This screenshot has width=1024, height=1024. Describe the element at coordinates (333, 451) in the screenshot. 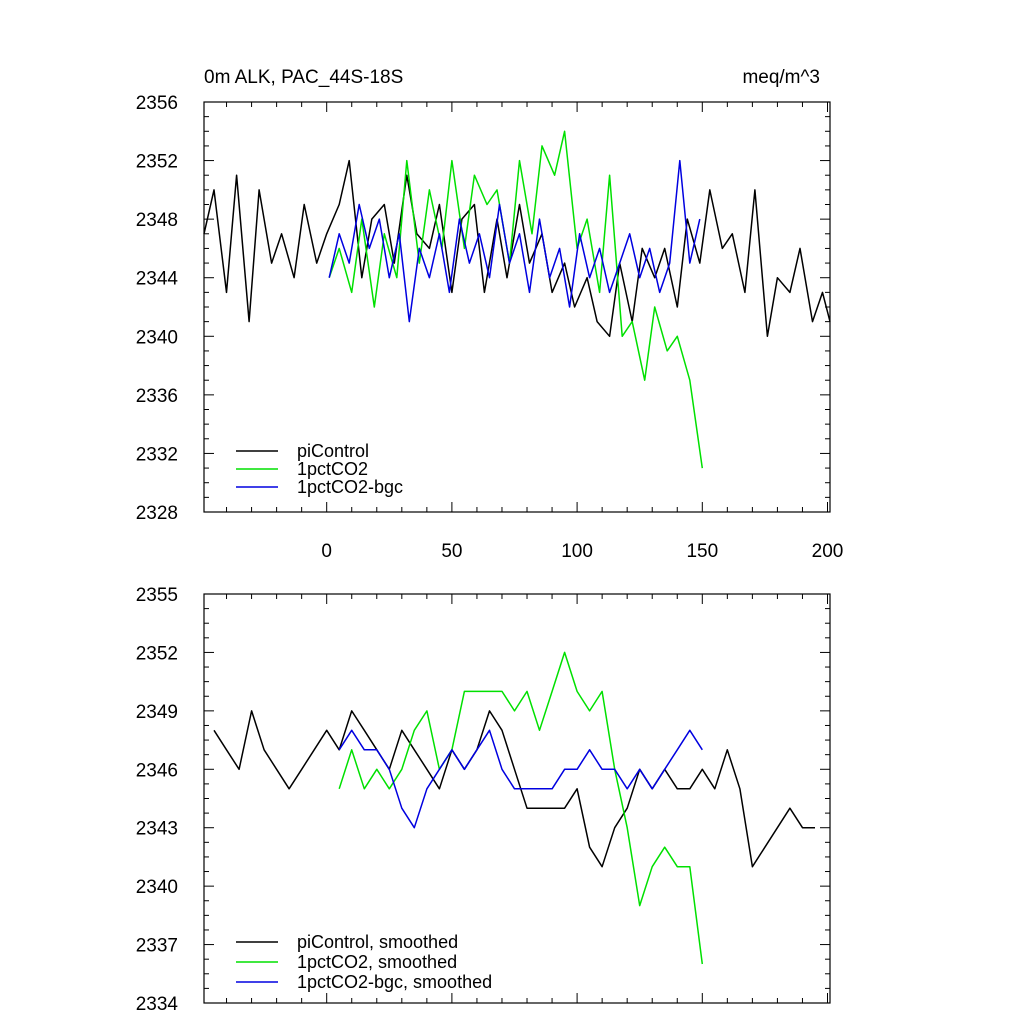

I see `legend-label: piControl` at that location.